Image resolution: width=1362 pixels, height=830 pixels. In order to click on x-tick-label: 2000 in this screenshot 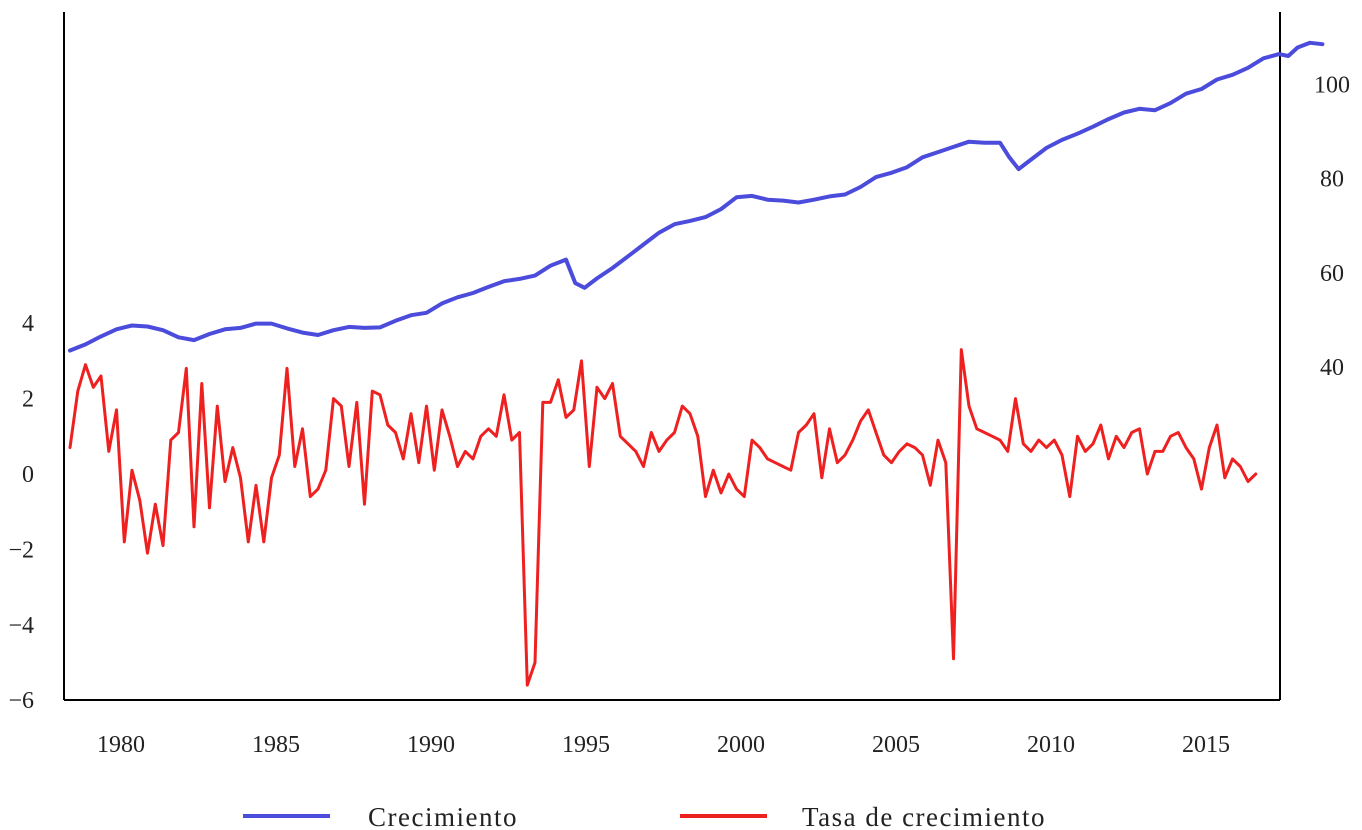, I will do `click(741, 745)`.